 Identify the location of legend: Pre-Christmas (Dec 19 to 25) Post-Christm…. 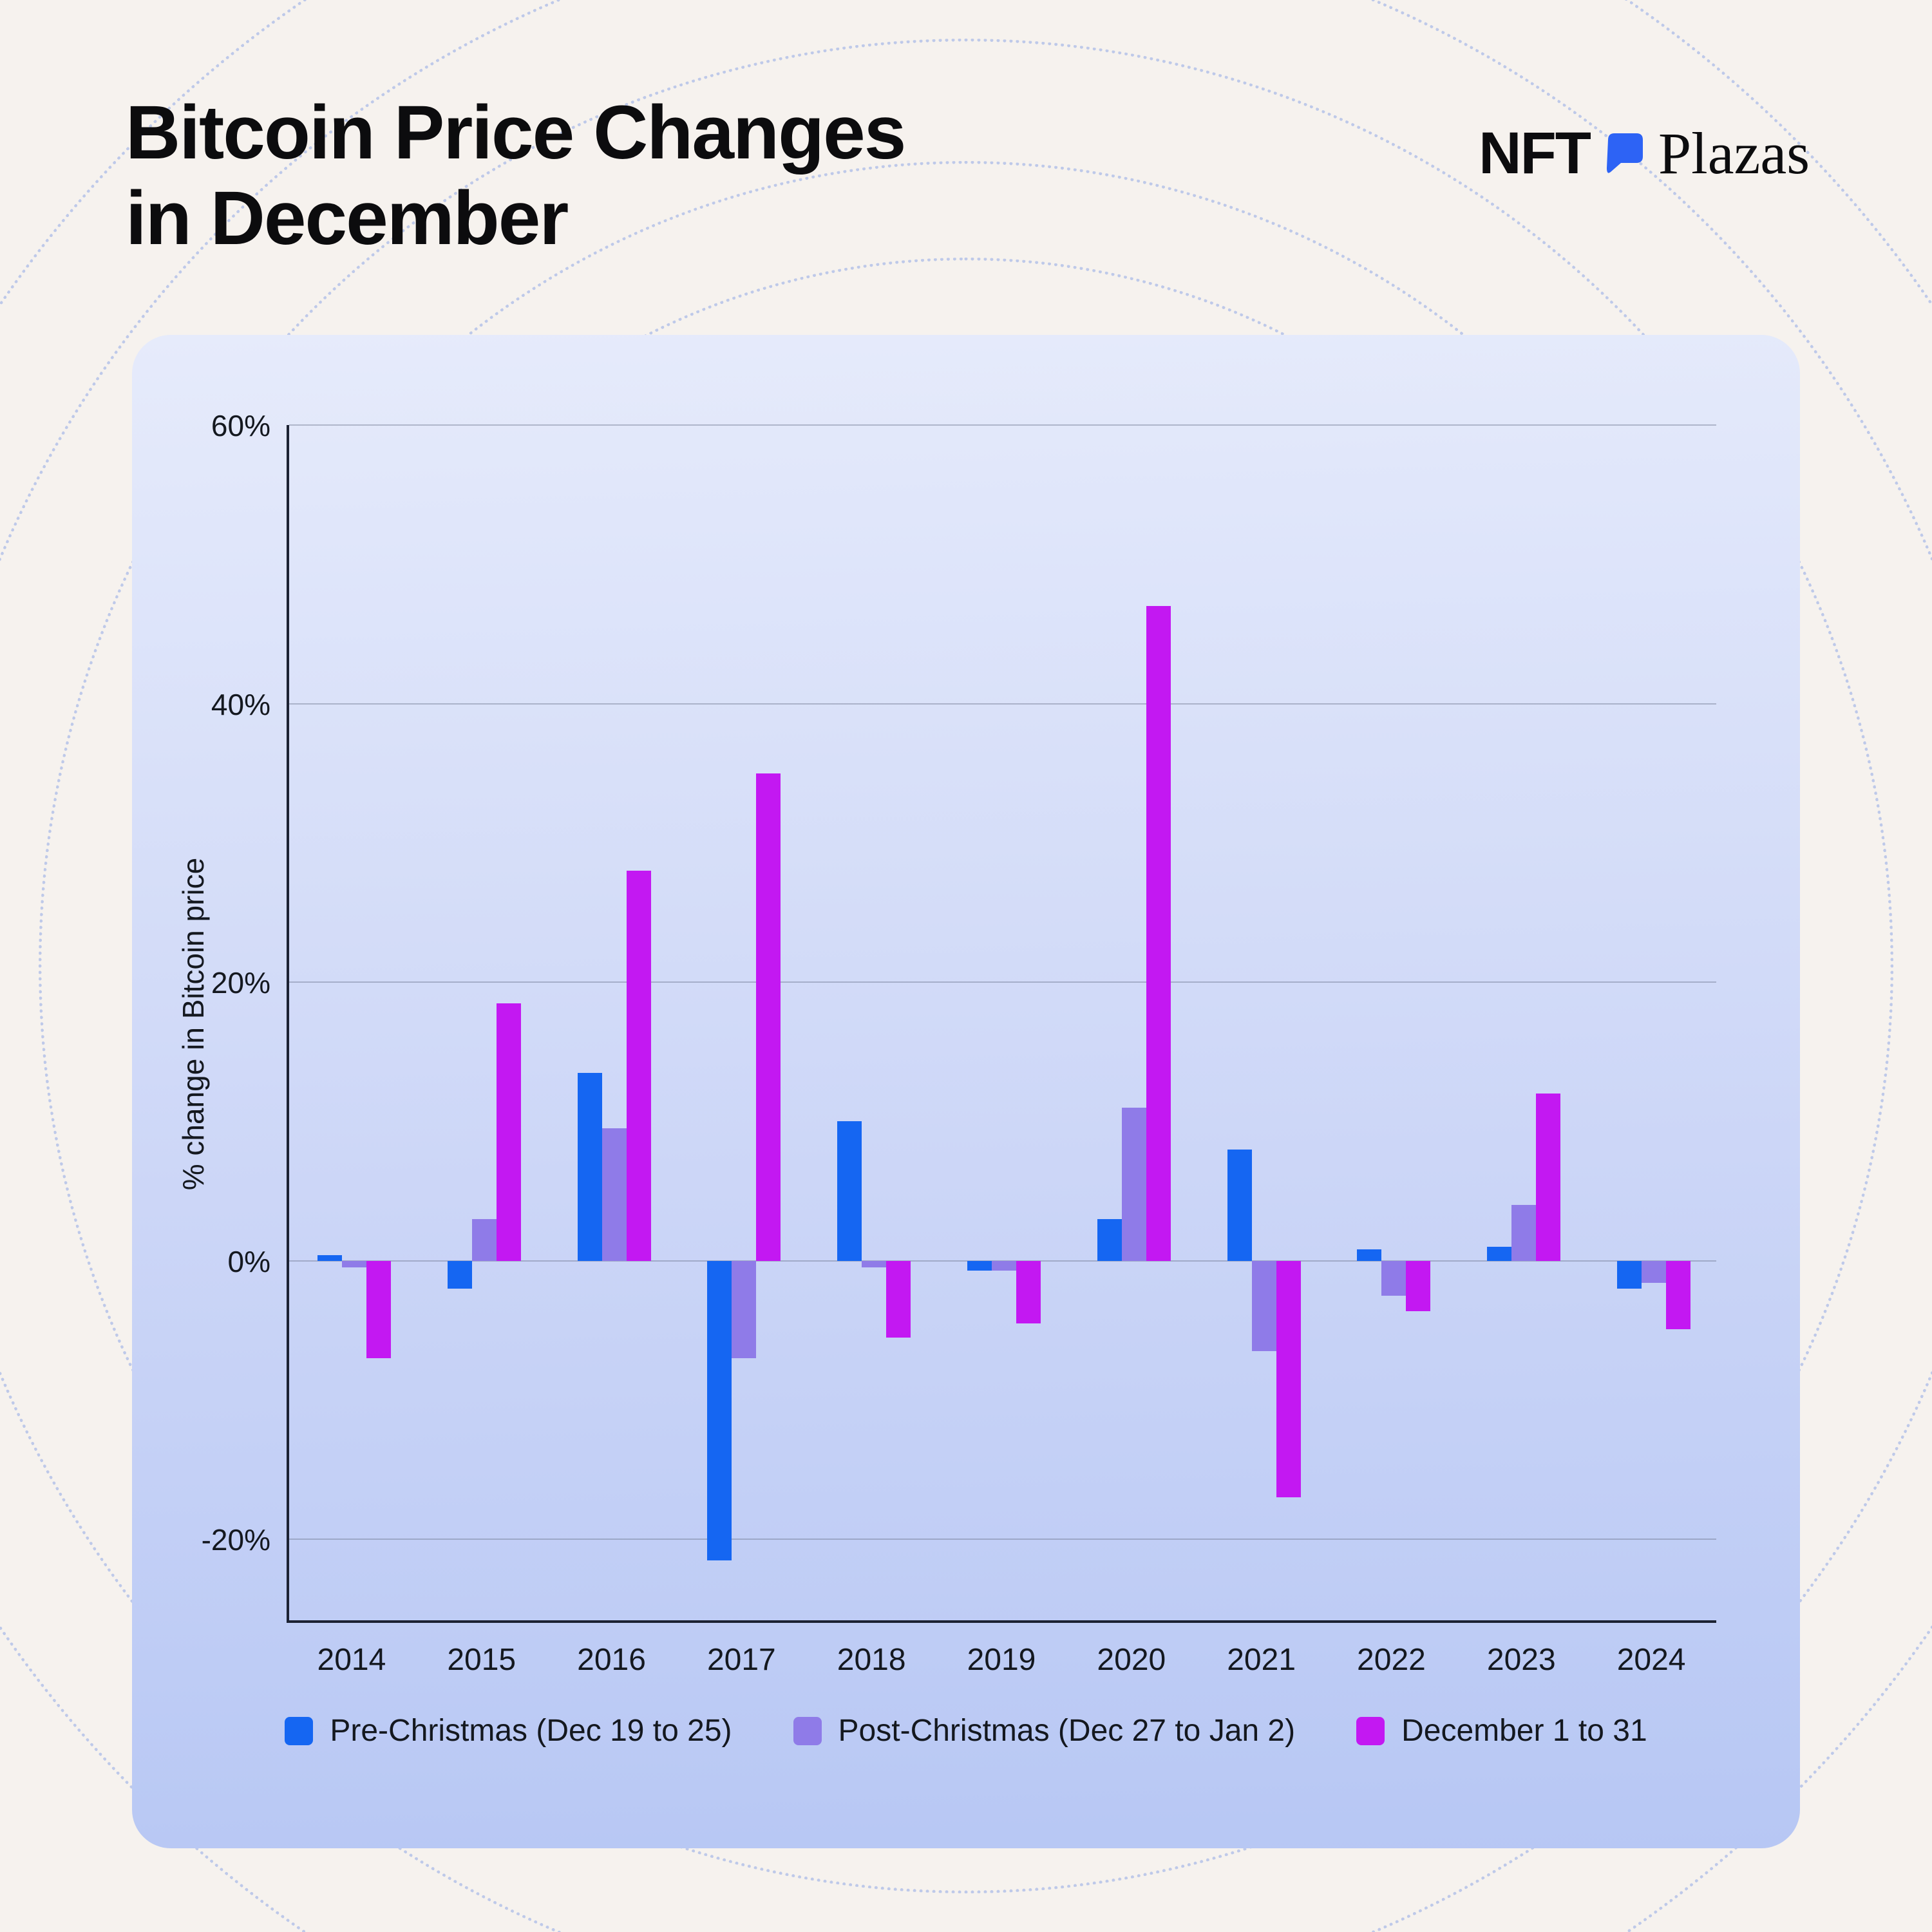
(966, 1731).